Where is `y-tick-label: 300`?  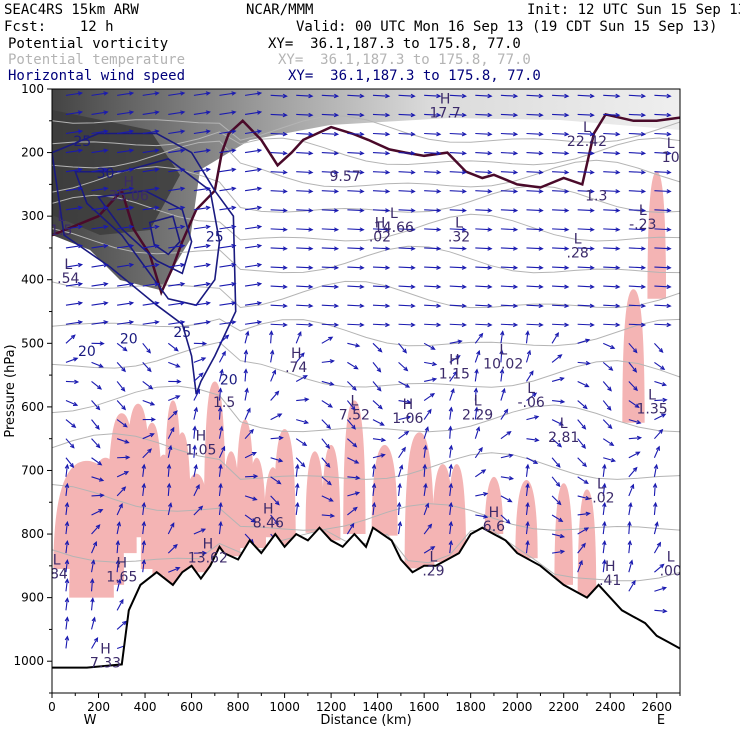
y-tick-label: 300 is located at coordinates (32, 216).